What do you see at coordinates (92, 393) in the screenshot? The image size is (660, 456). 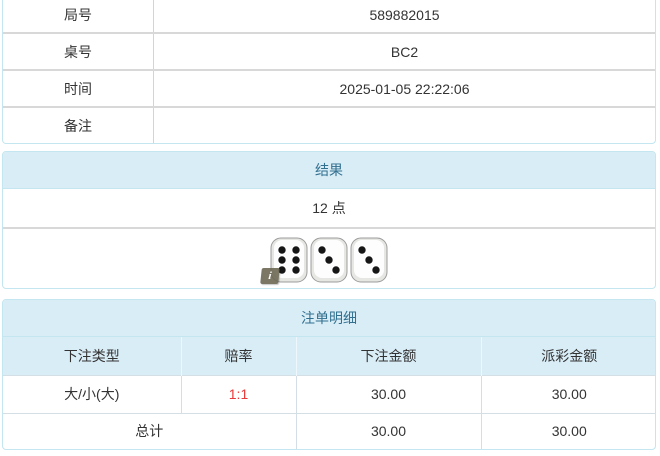 I see `bet-type-cell: 大/小(大)` at bounding box center [92, 393].